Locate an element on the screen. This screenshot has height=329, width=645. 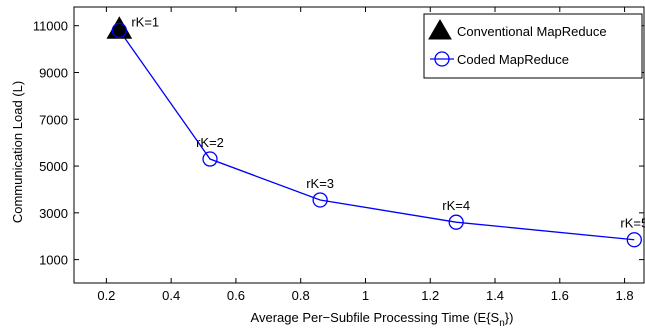
point-label: rK=3 is located at coordinates (320, 183).